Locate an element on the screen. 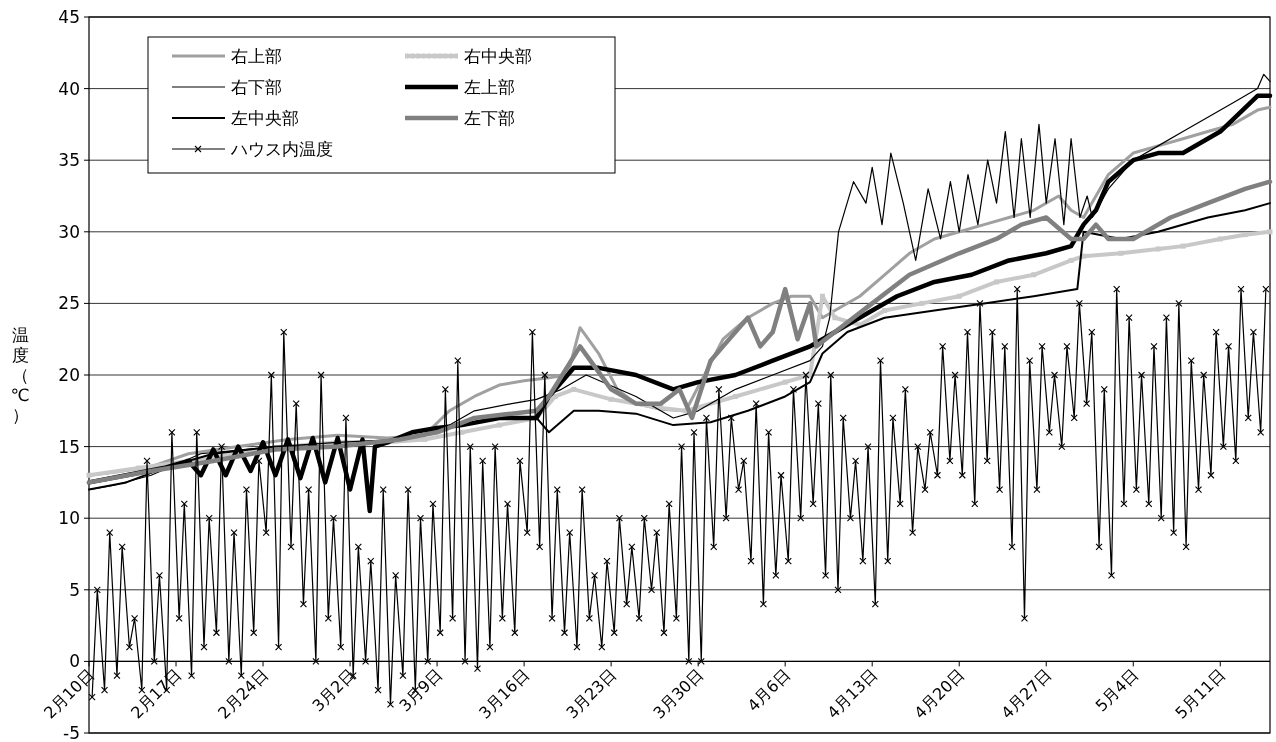 This screenshot has height=742, width=1276. x-tick-label: 3月30日 is located at coordinates (678, 693).